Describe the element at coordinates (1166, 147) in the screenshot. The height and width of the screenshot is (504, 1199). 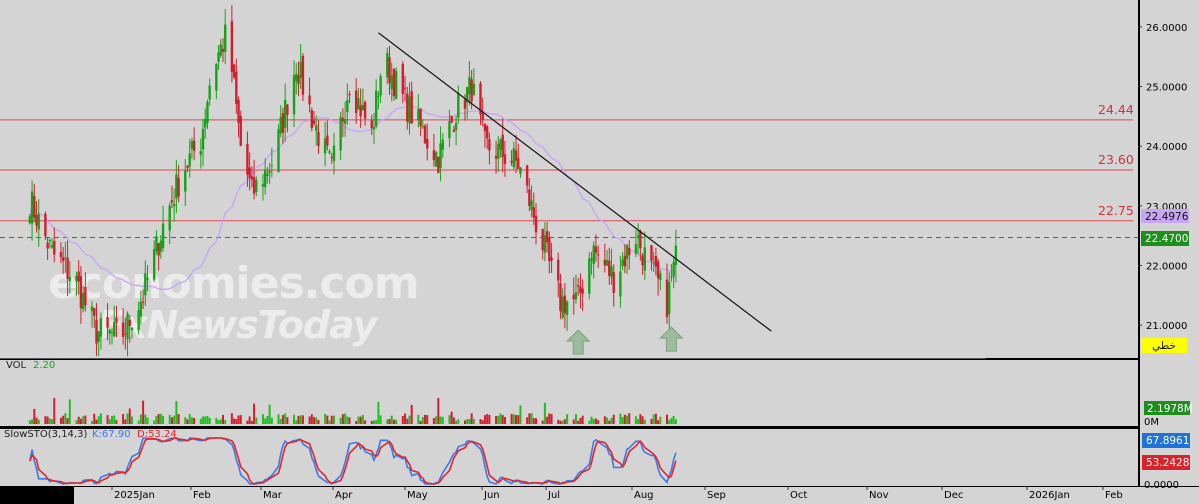
I see `price-tick-label: 24.0000` at that location.